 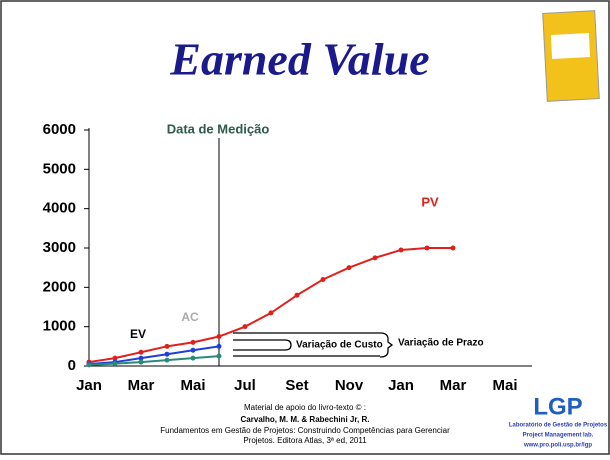 I want to click on y-tick-label: 1000, so click(x=59, y=326).